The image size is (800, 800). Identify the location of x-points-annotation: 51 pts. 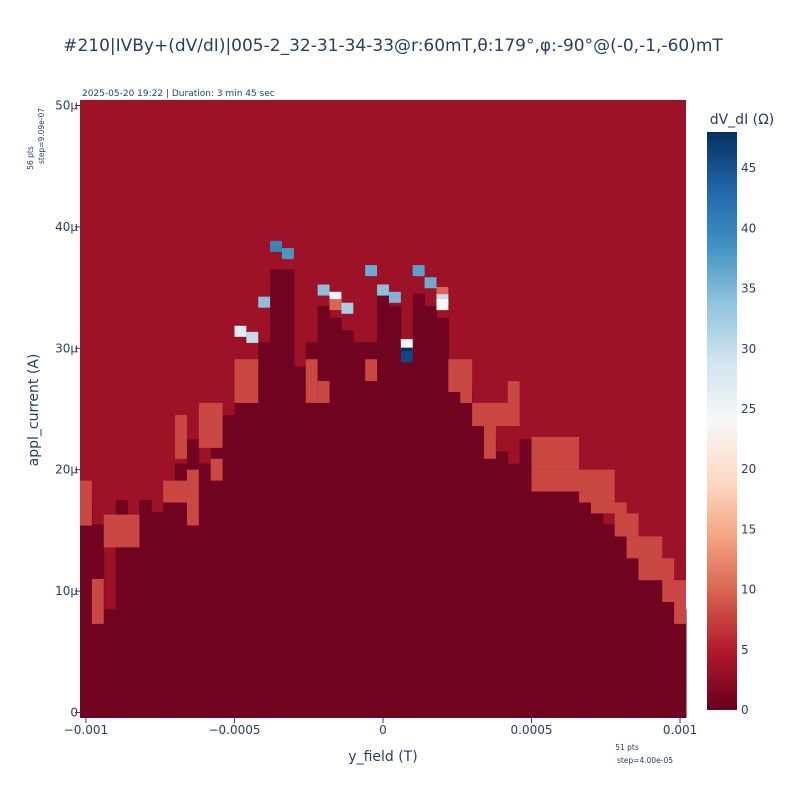
(627, 747).